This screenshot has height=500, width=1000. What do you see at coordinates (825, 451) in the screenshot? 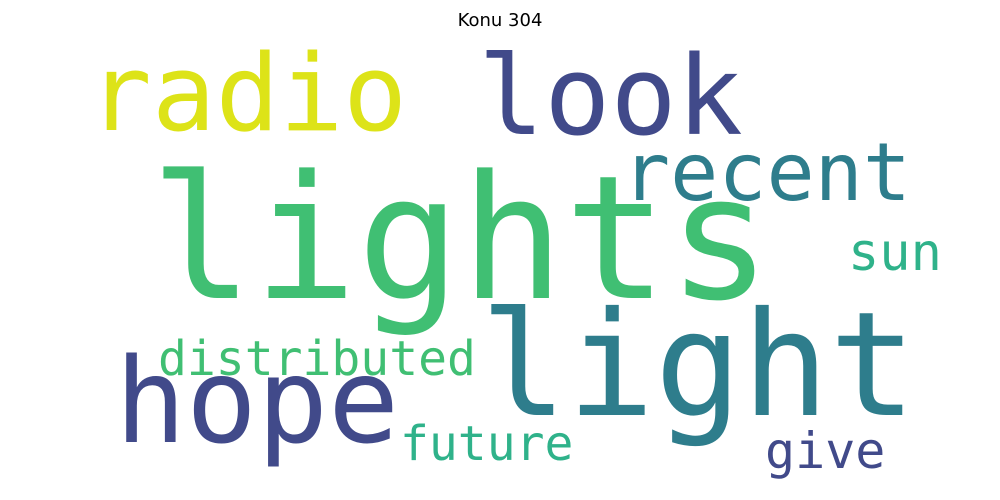
I see `word-give: give` at bounding box center [825, 451].